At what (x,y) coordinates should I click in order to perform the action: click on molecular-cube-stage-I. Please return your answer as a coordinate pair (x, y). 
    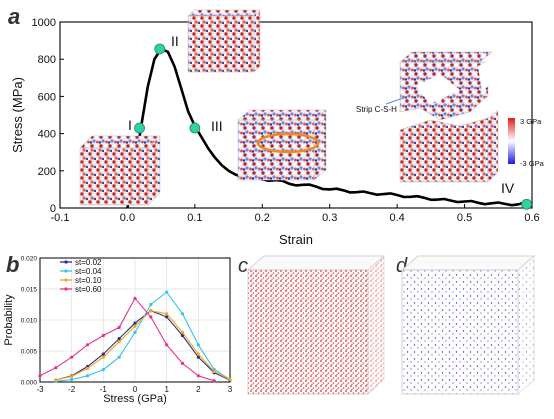
    Looking at the image, I should click on (120, 170).